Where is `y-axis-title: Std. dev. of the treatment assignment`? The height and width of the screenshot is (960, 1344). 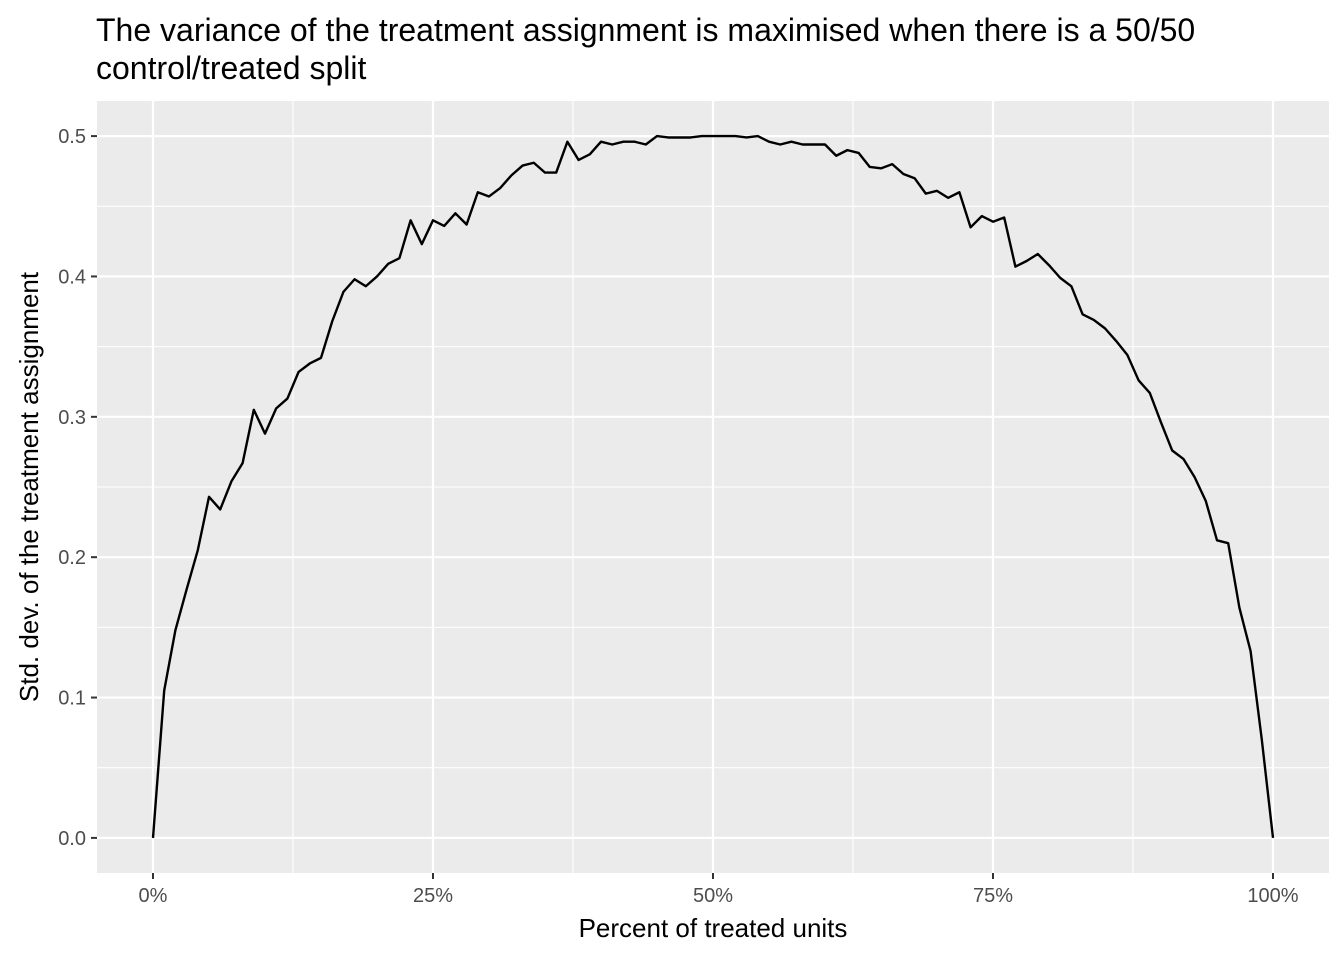
y-axis-title: Std. dev. of the treatment assignment is located at coordinates (29, 486).